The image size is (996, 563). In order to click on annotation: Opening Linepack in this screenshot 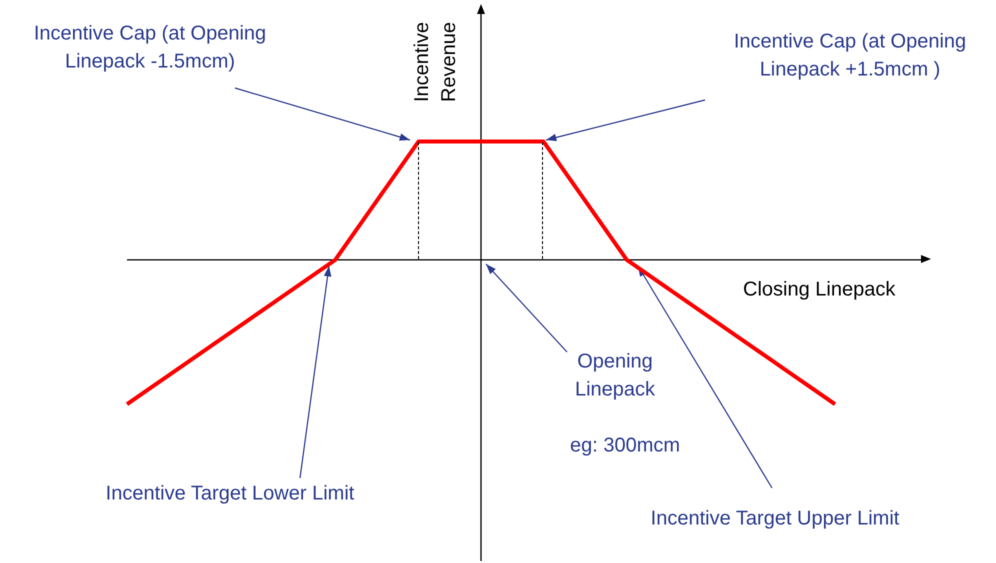, I will do `click(615, 375)`.